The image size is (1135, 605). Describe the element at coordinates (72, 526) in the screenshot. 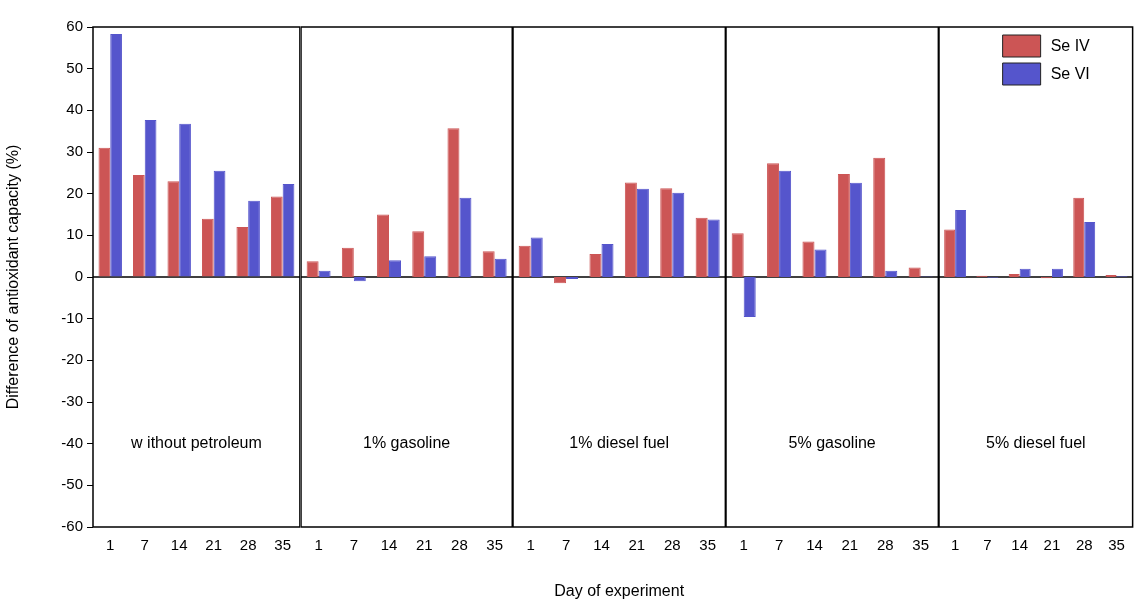

I see `y-tick-label: -60` at that location.